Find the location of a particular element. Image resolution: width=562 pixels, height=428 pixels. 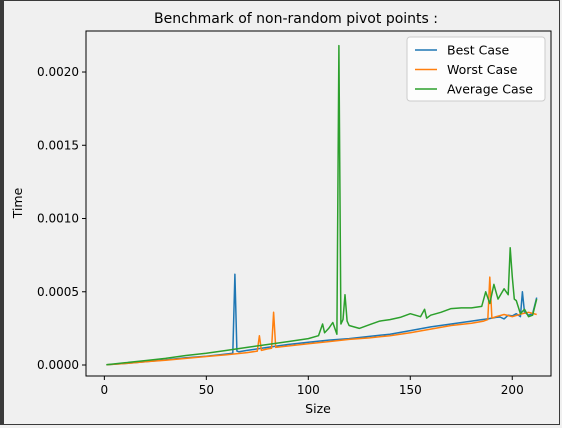

legend: Best Case Worst Case Average Case is located at coordinates (476, 69).